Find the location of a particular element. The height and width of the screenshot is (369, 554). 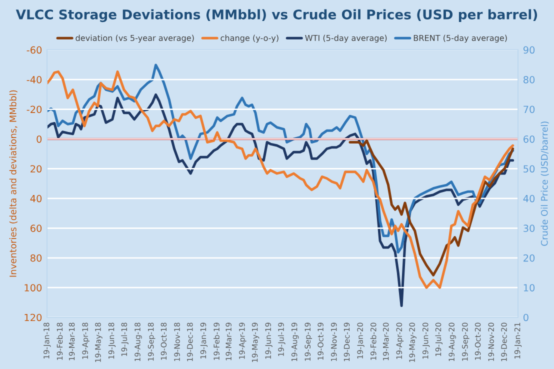

y-tick-label: -20 is located at coordinates (34, 110).